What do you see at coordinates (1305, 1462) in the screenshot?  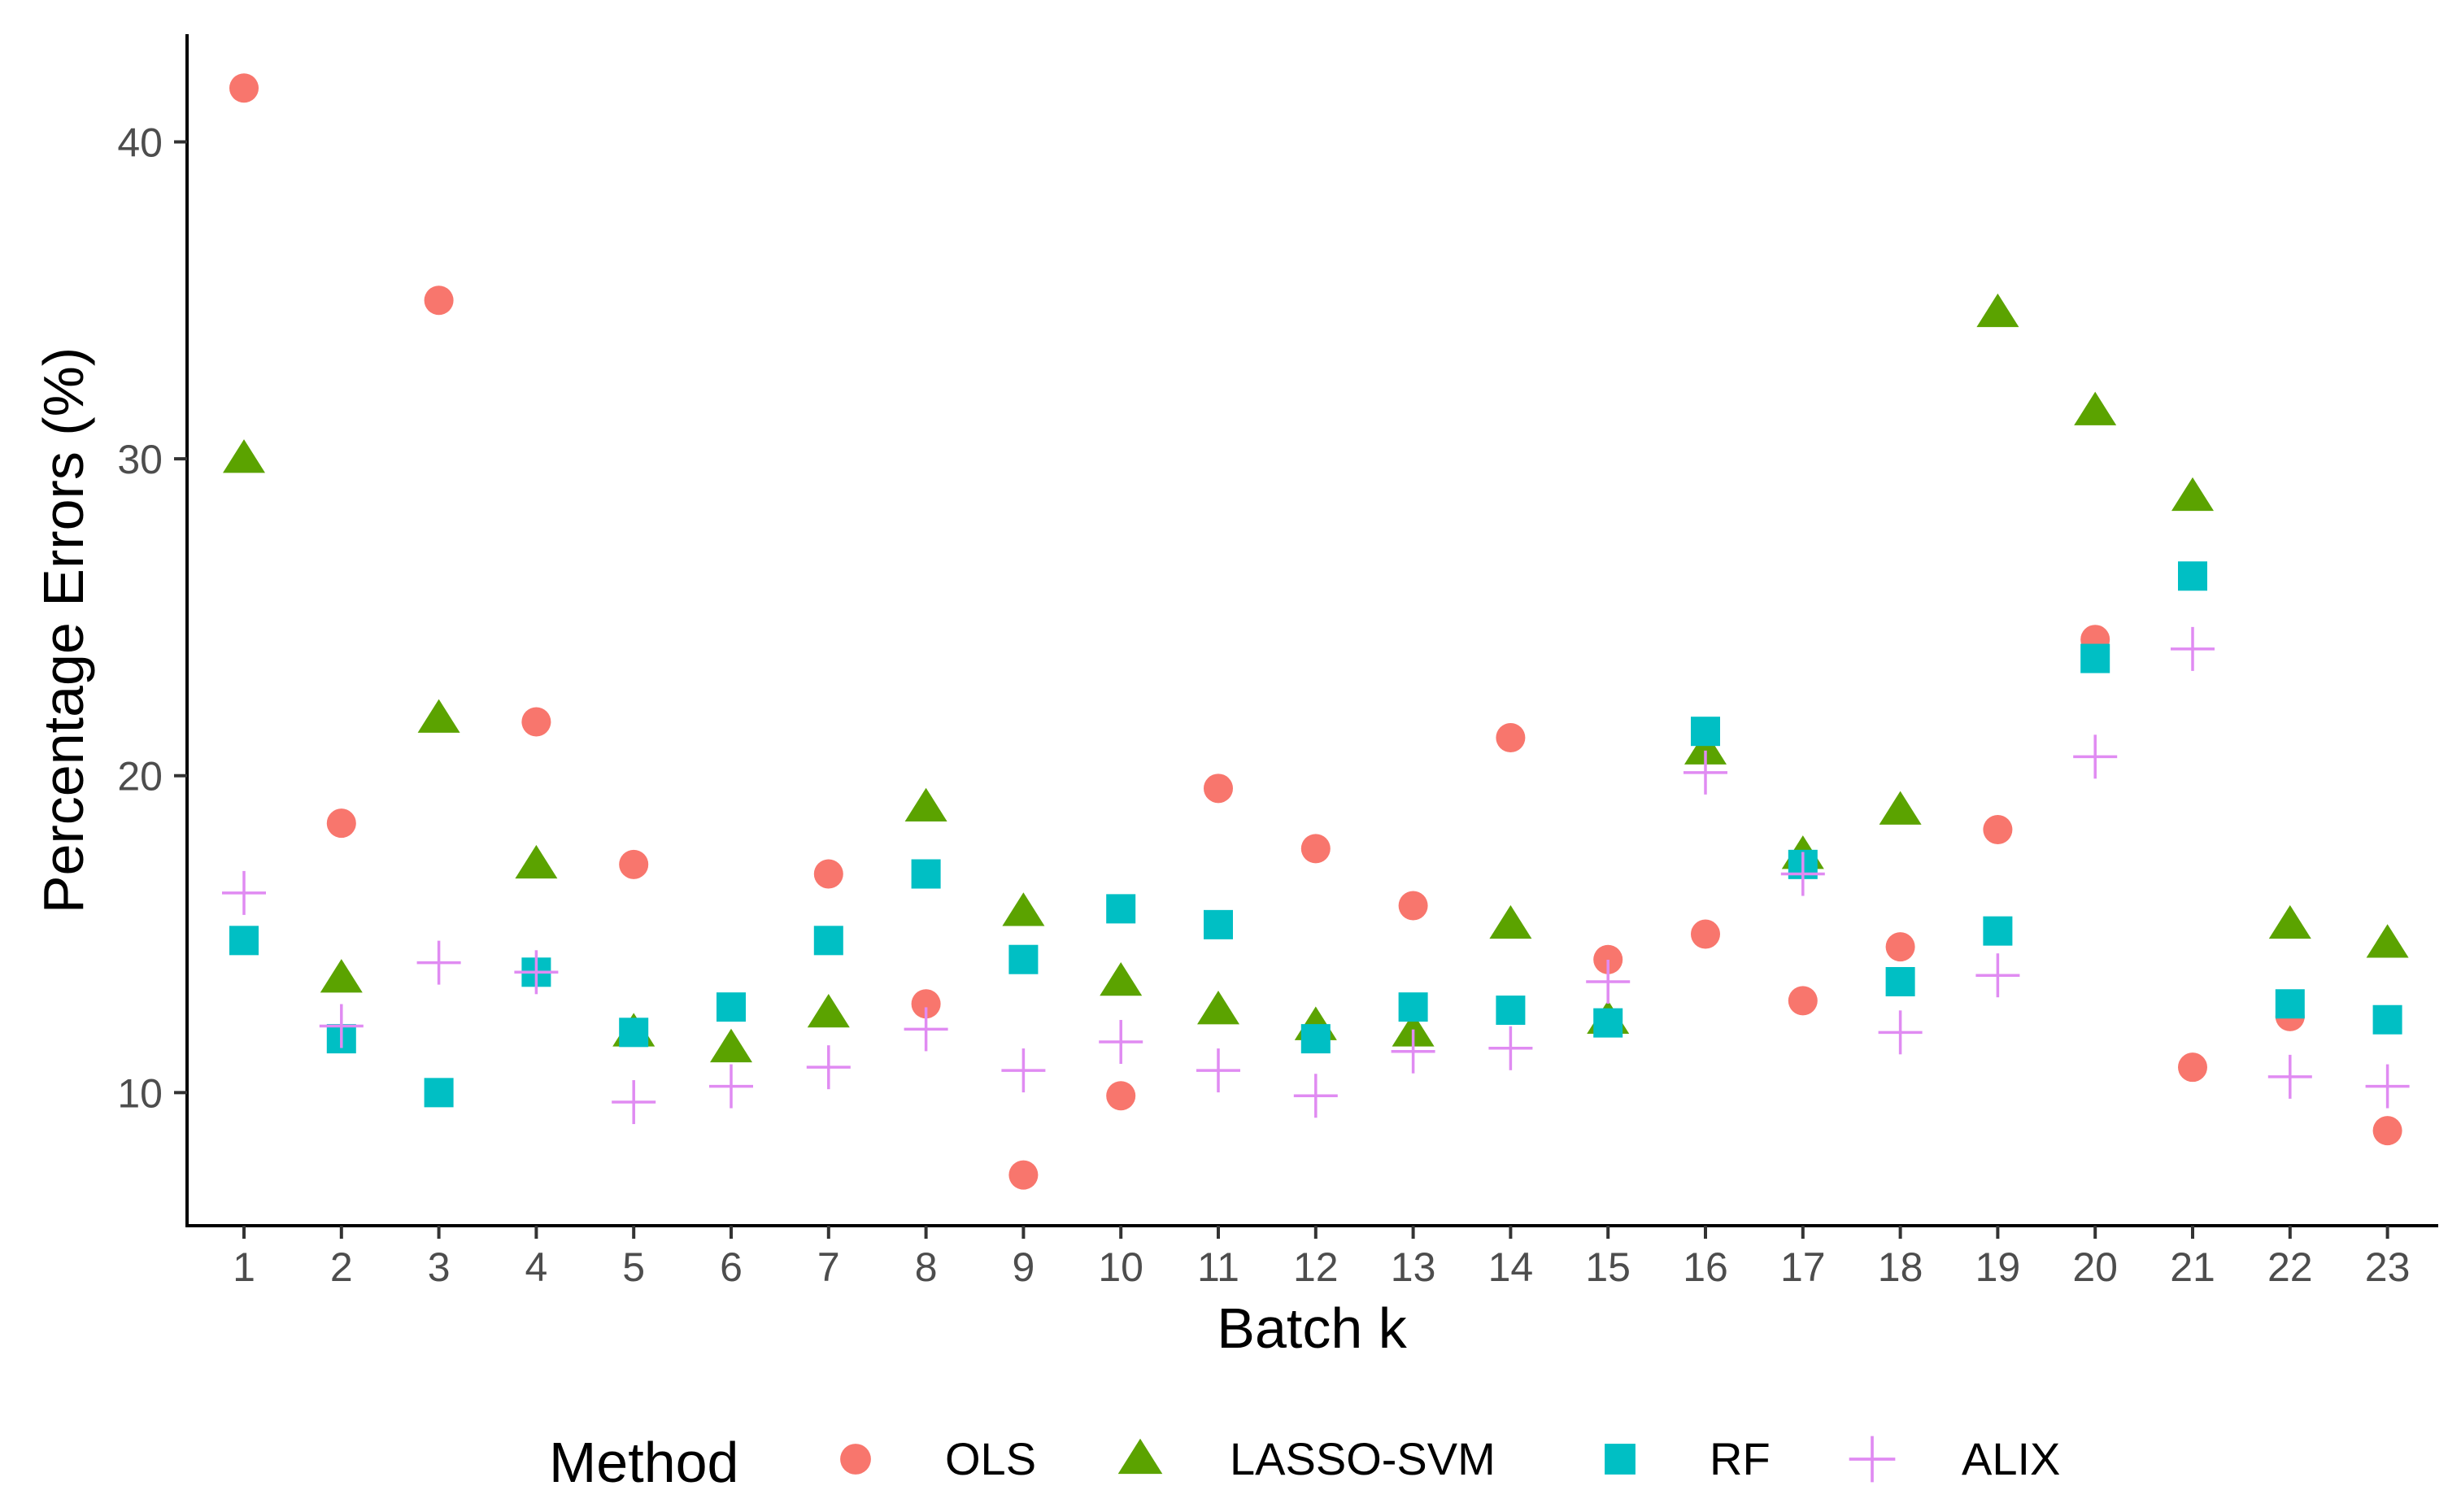 I see `legend: Method OLS LASSO-SVM RF ALIX` at bounding box center [1305, 1462].